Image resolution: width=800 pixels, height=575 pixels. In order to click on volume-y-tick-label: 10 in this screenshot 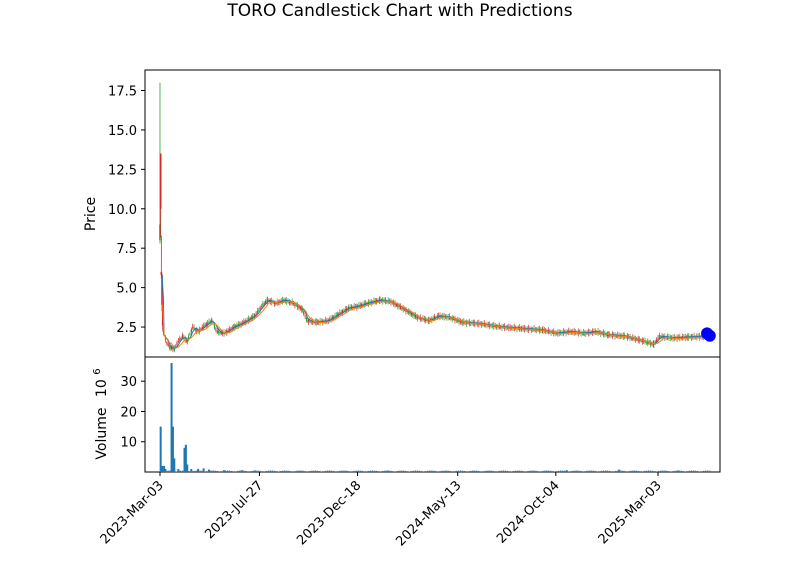, I will do `click(128, 443)`.